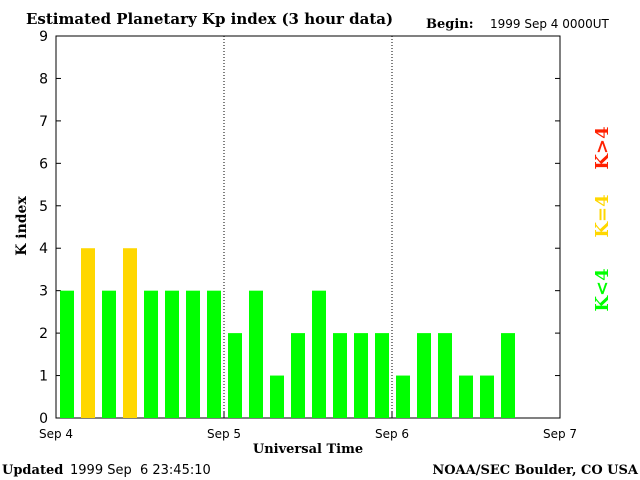 This screenshot has height=480, width=640. I want to click on y-tick-label: 6, so click(43, 164).